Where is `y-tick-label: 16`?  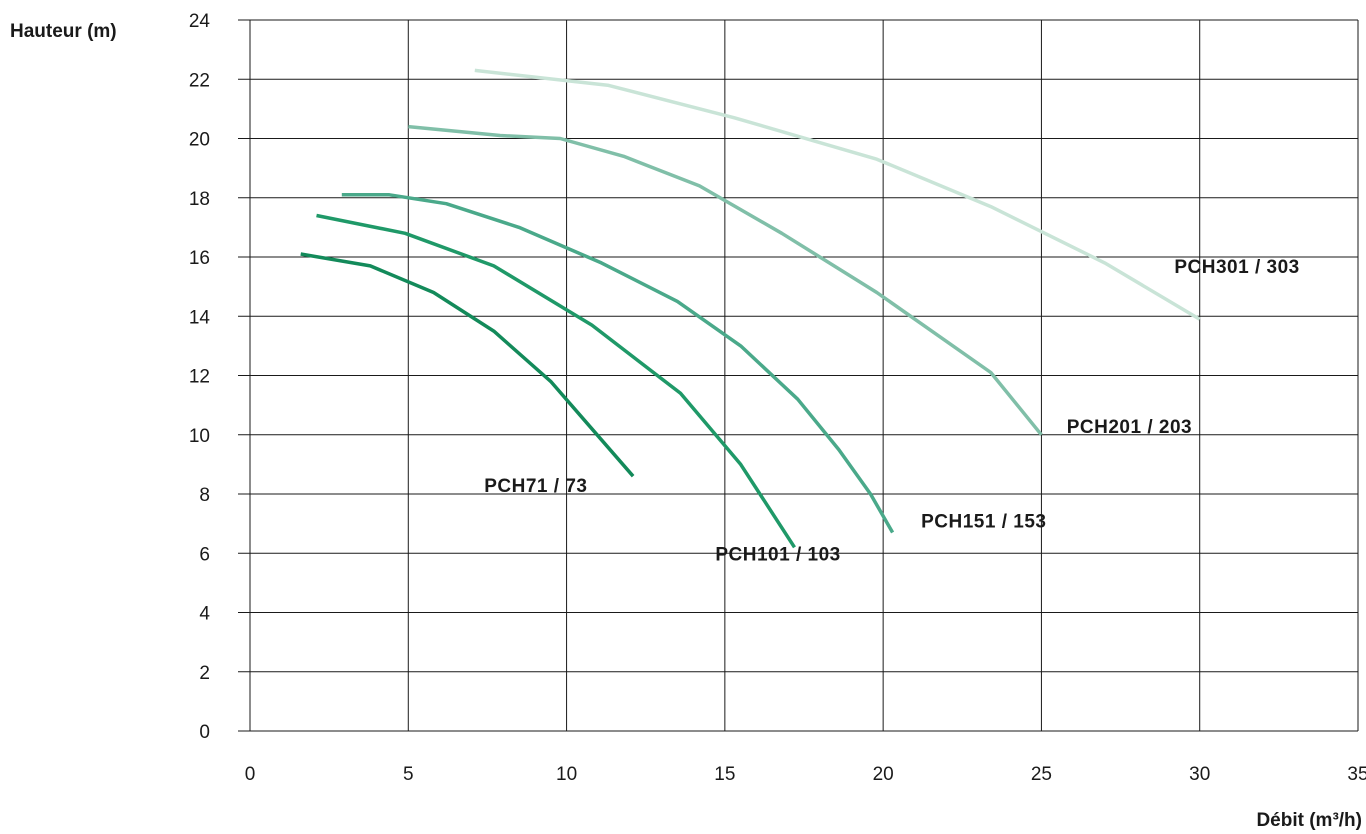 y-tick-label: 16 is located at coordinates (199, 258).